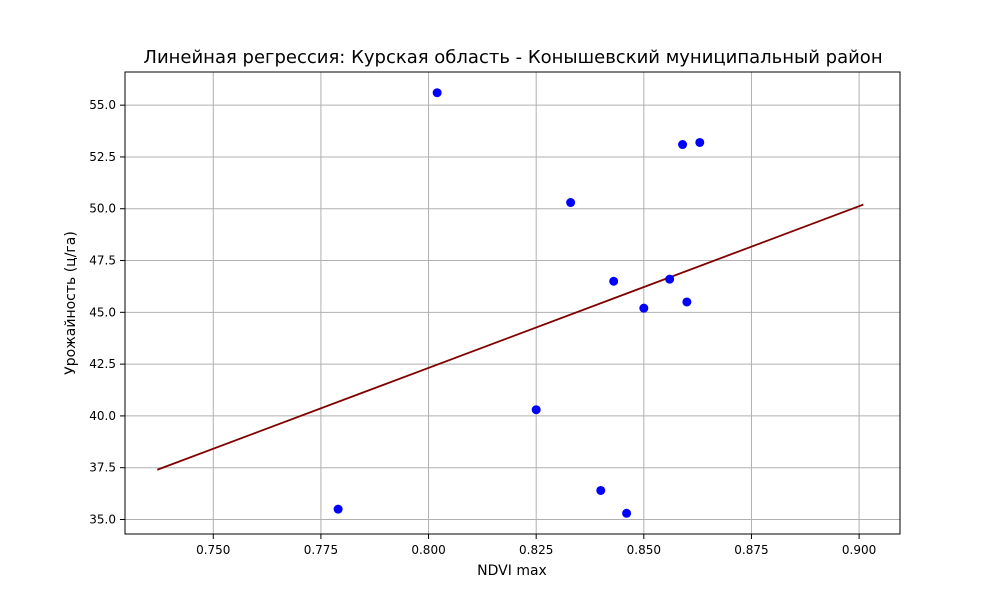  I want to click on y-tick-label: 47.5, so click(102, 261).